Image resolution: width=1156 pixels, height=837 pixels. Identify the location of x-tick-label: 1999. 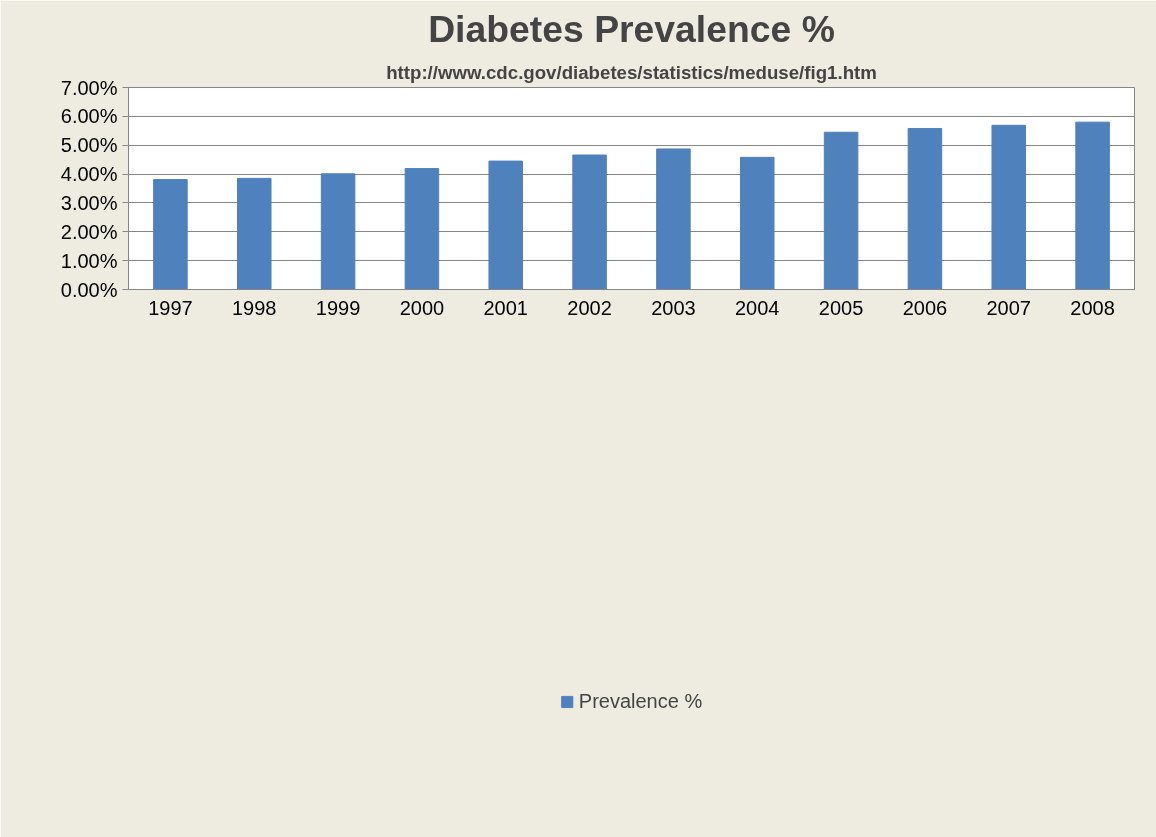
(338, 307).